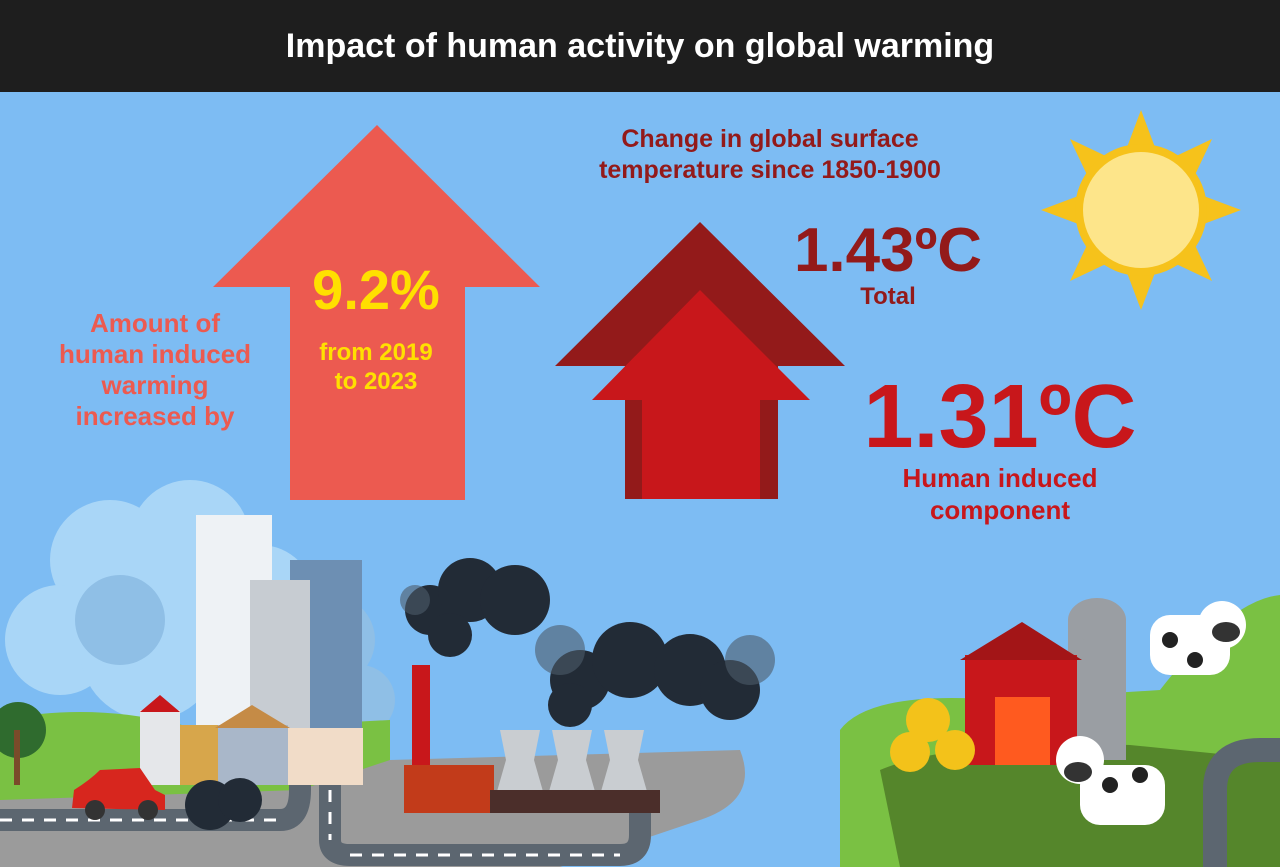 The width and height of the screenshot is (1280, 867). Describe the element at coordinates (449, 789) in the screenshot. I see `factory` at that location.